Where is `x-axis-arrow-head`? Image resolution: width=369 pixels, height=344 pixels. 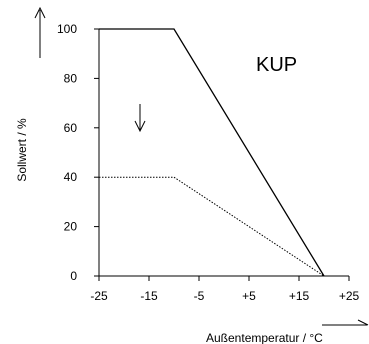 x-axis-arrow-head is located at coordinates (363, 322).